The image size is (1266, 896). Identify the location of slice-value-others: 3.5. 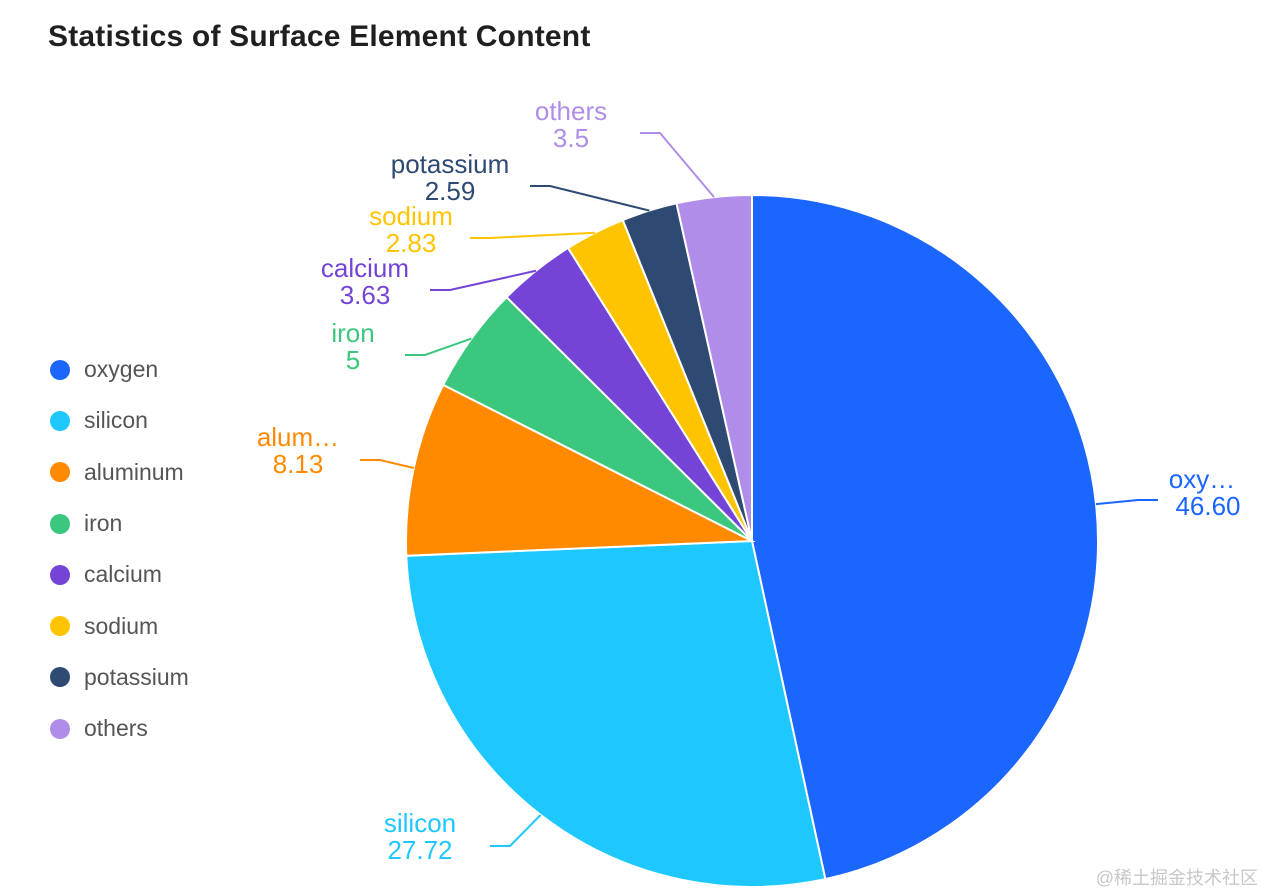
(571, 138).